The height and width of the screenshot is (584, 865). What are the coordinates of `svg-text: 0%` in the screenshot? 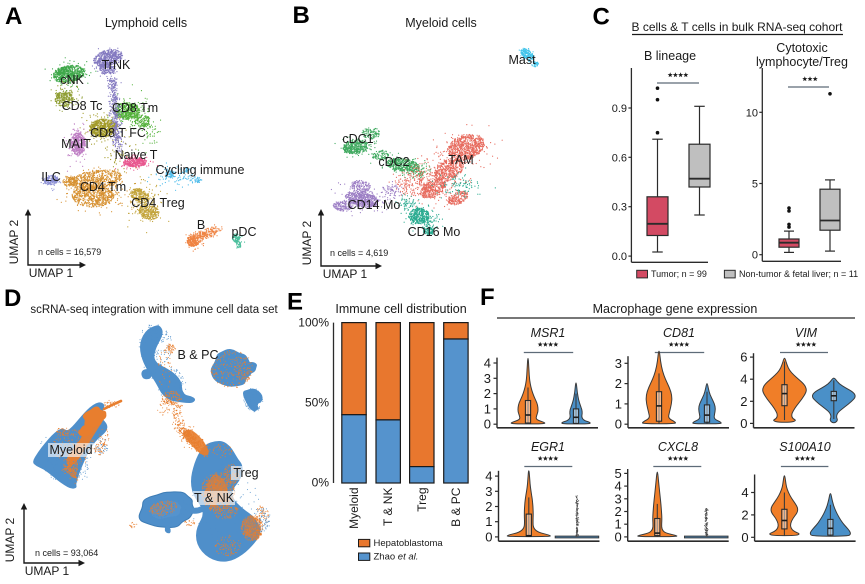 It's located at (321, 483).